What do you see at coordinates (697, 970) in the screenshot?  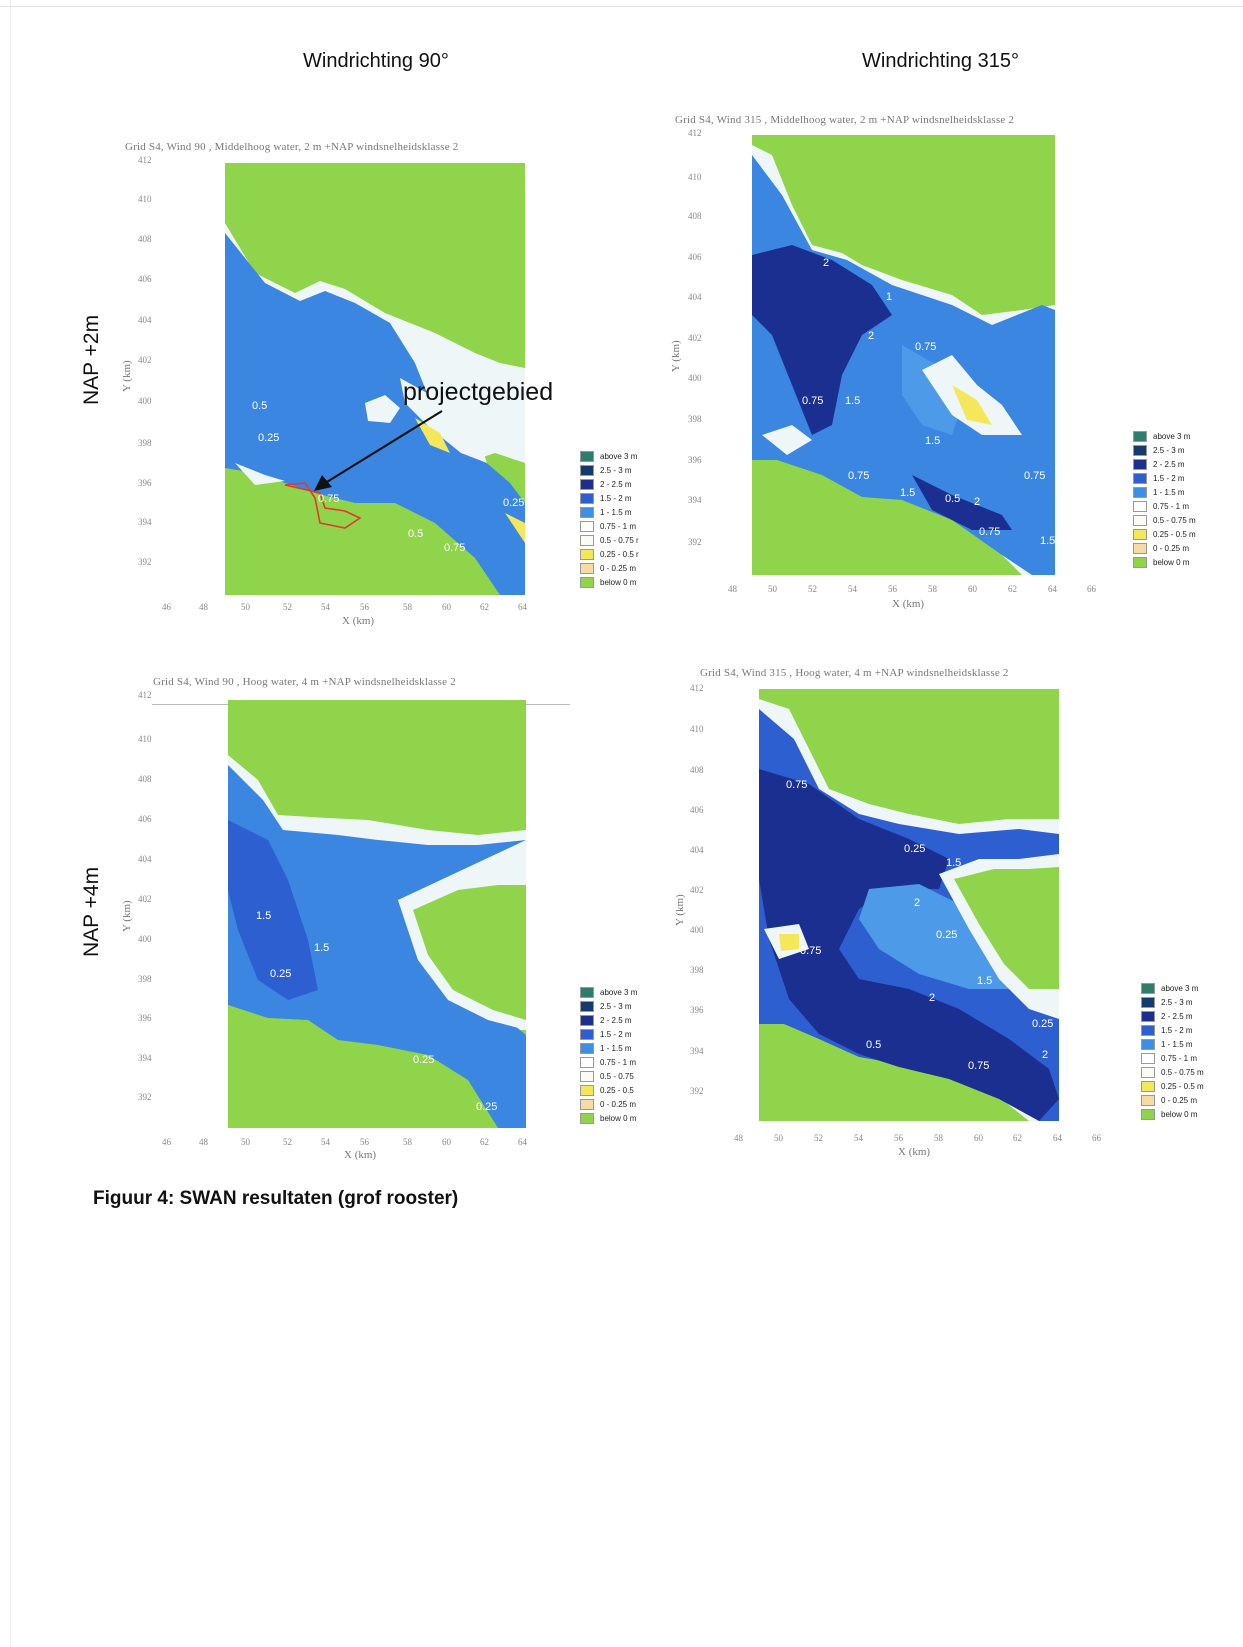 I see `y-tick: 398` at bounding box center [697, 970].